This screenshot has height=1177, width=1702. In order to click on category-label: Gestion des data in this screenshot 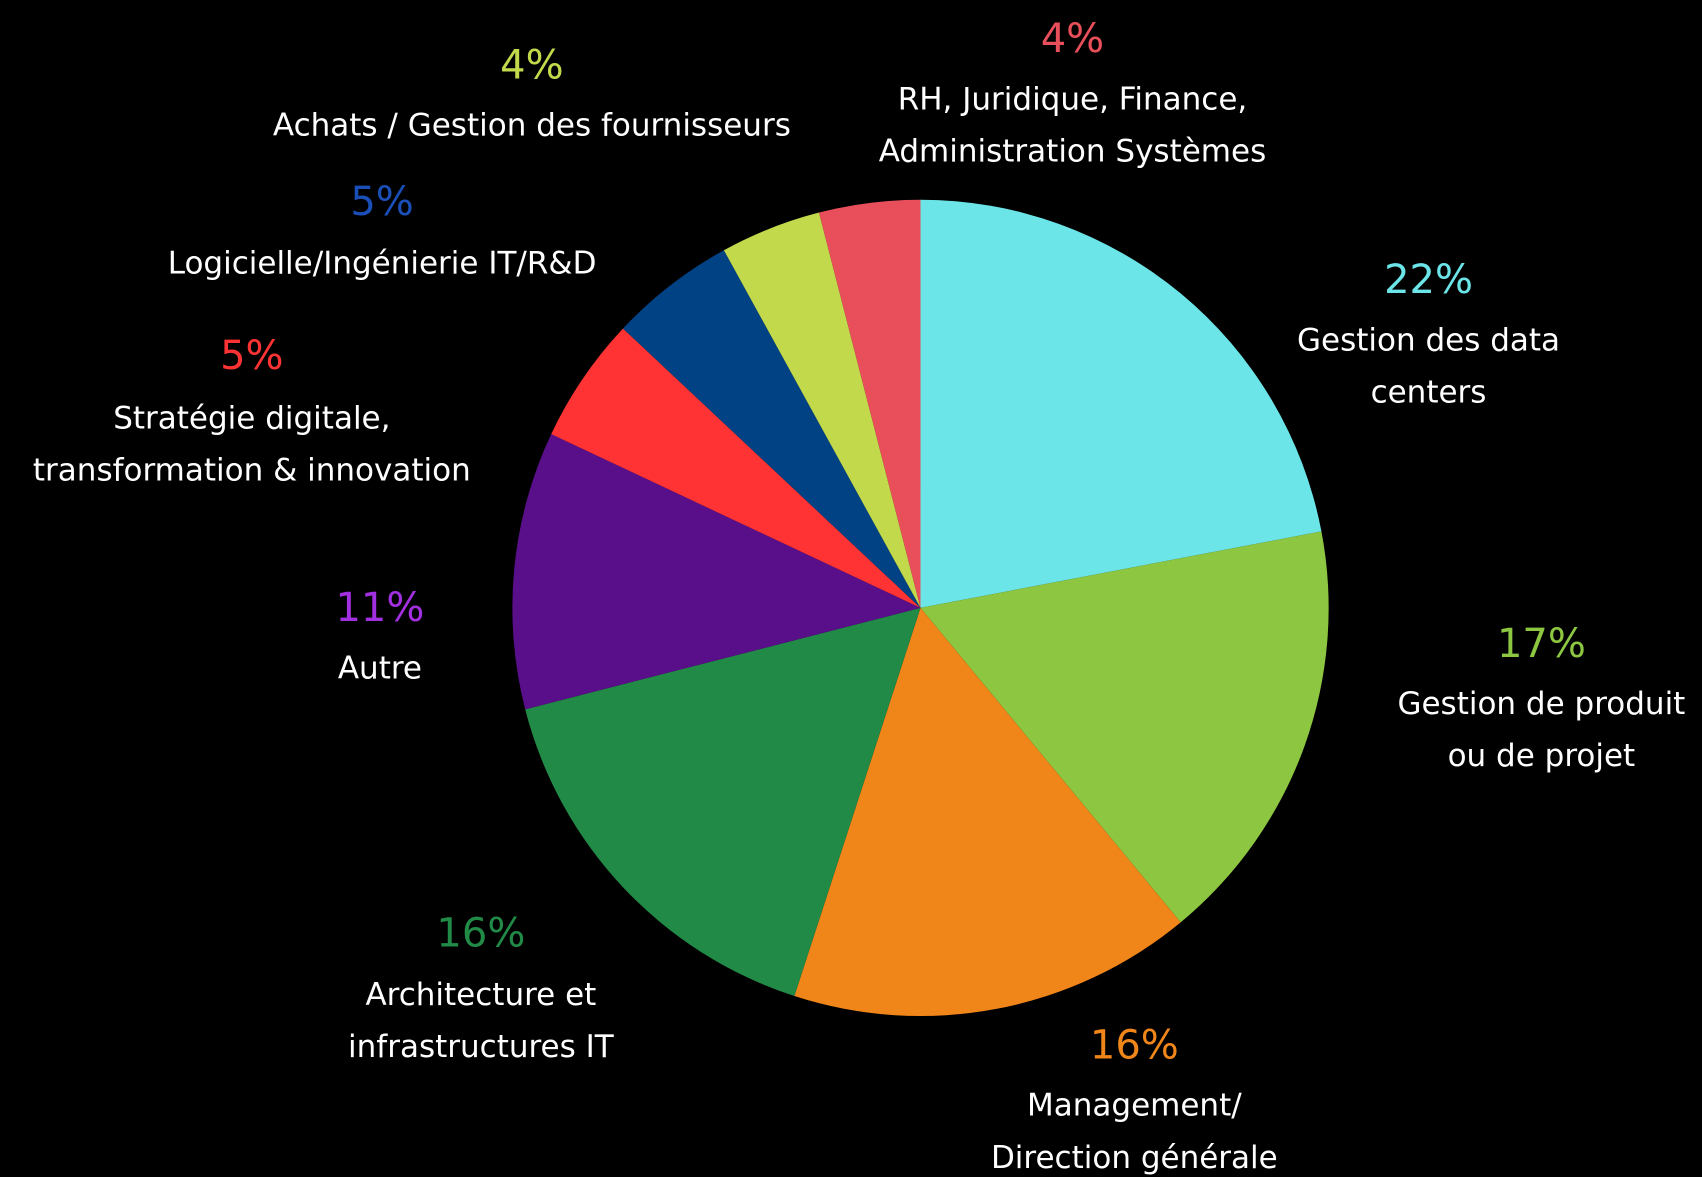, I will do `click(1428, 340)`.